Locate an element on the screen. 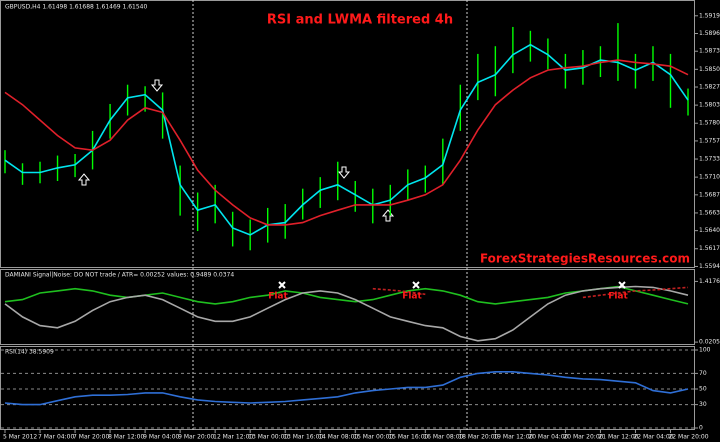 The width and height of the screenshot is (720, 442). y-tick-label: 1.58735 is located at coordinates (709, 51).